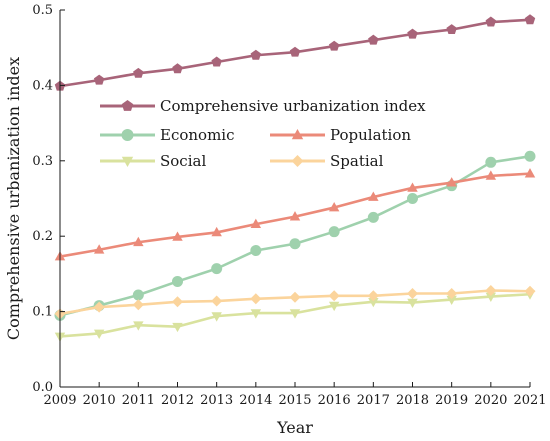  Describe the element at coordinates (197, 135) in the screenshot. I see `legend-label-1: Economic` at that location.